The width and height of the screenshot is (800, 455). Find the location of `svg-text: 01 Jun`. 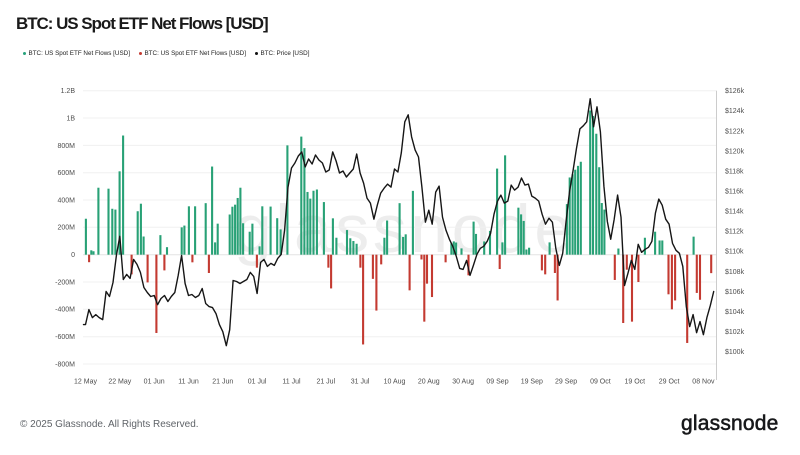

svg-text: 01 Jun is located at coordinates (154, 382).